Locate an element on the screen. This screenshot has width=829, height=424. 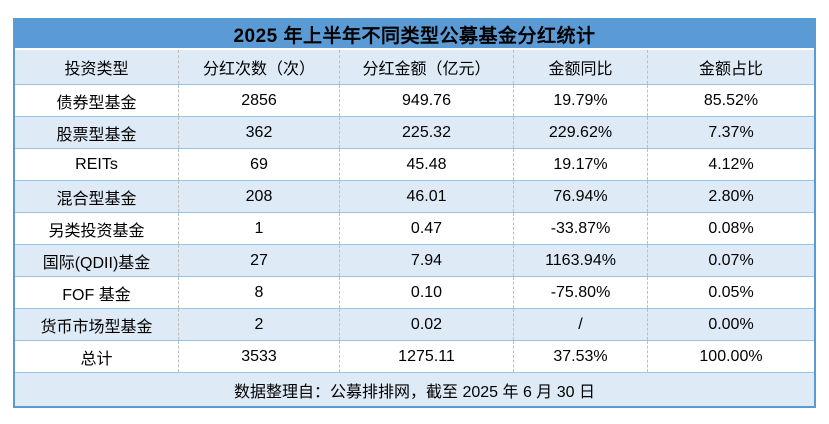
data-source-note: 数据整理自：公募排排网，截至 2025 年 6 月 30 日 is located at coordinates (414, 389).